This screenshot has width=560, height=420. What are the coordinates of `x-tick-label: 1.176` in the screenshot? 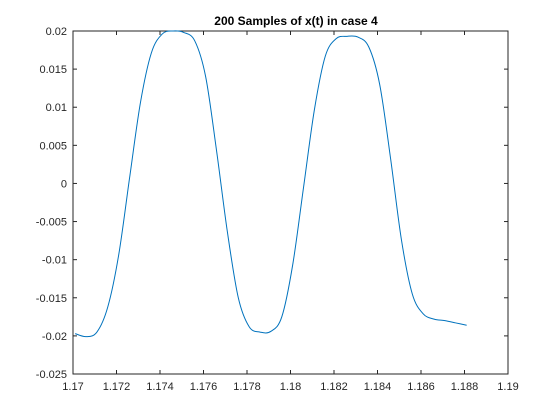 It's located at (204, 387).